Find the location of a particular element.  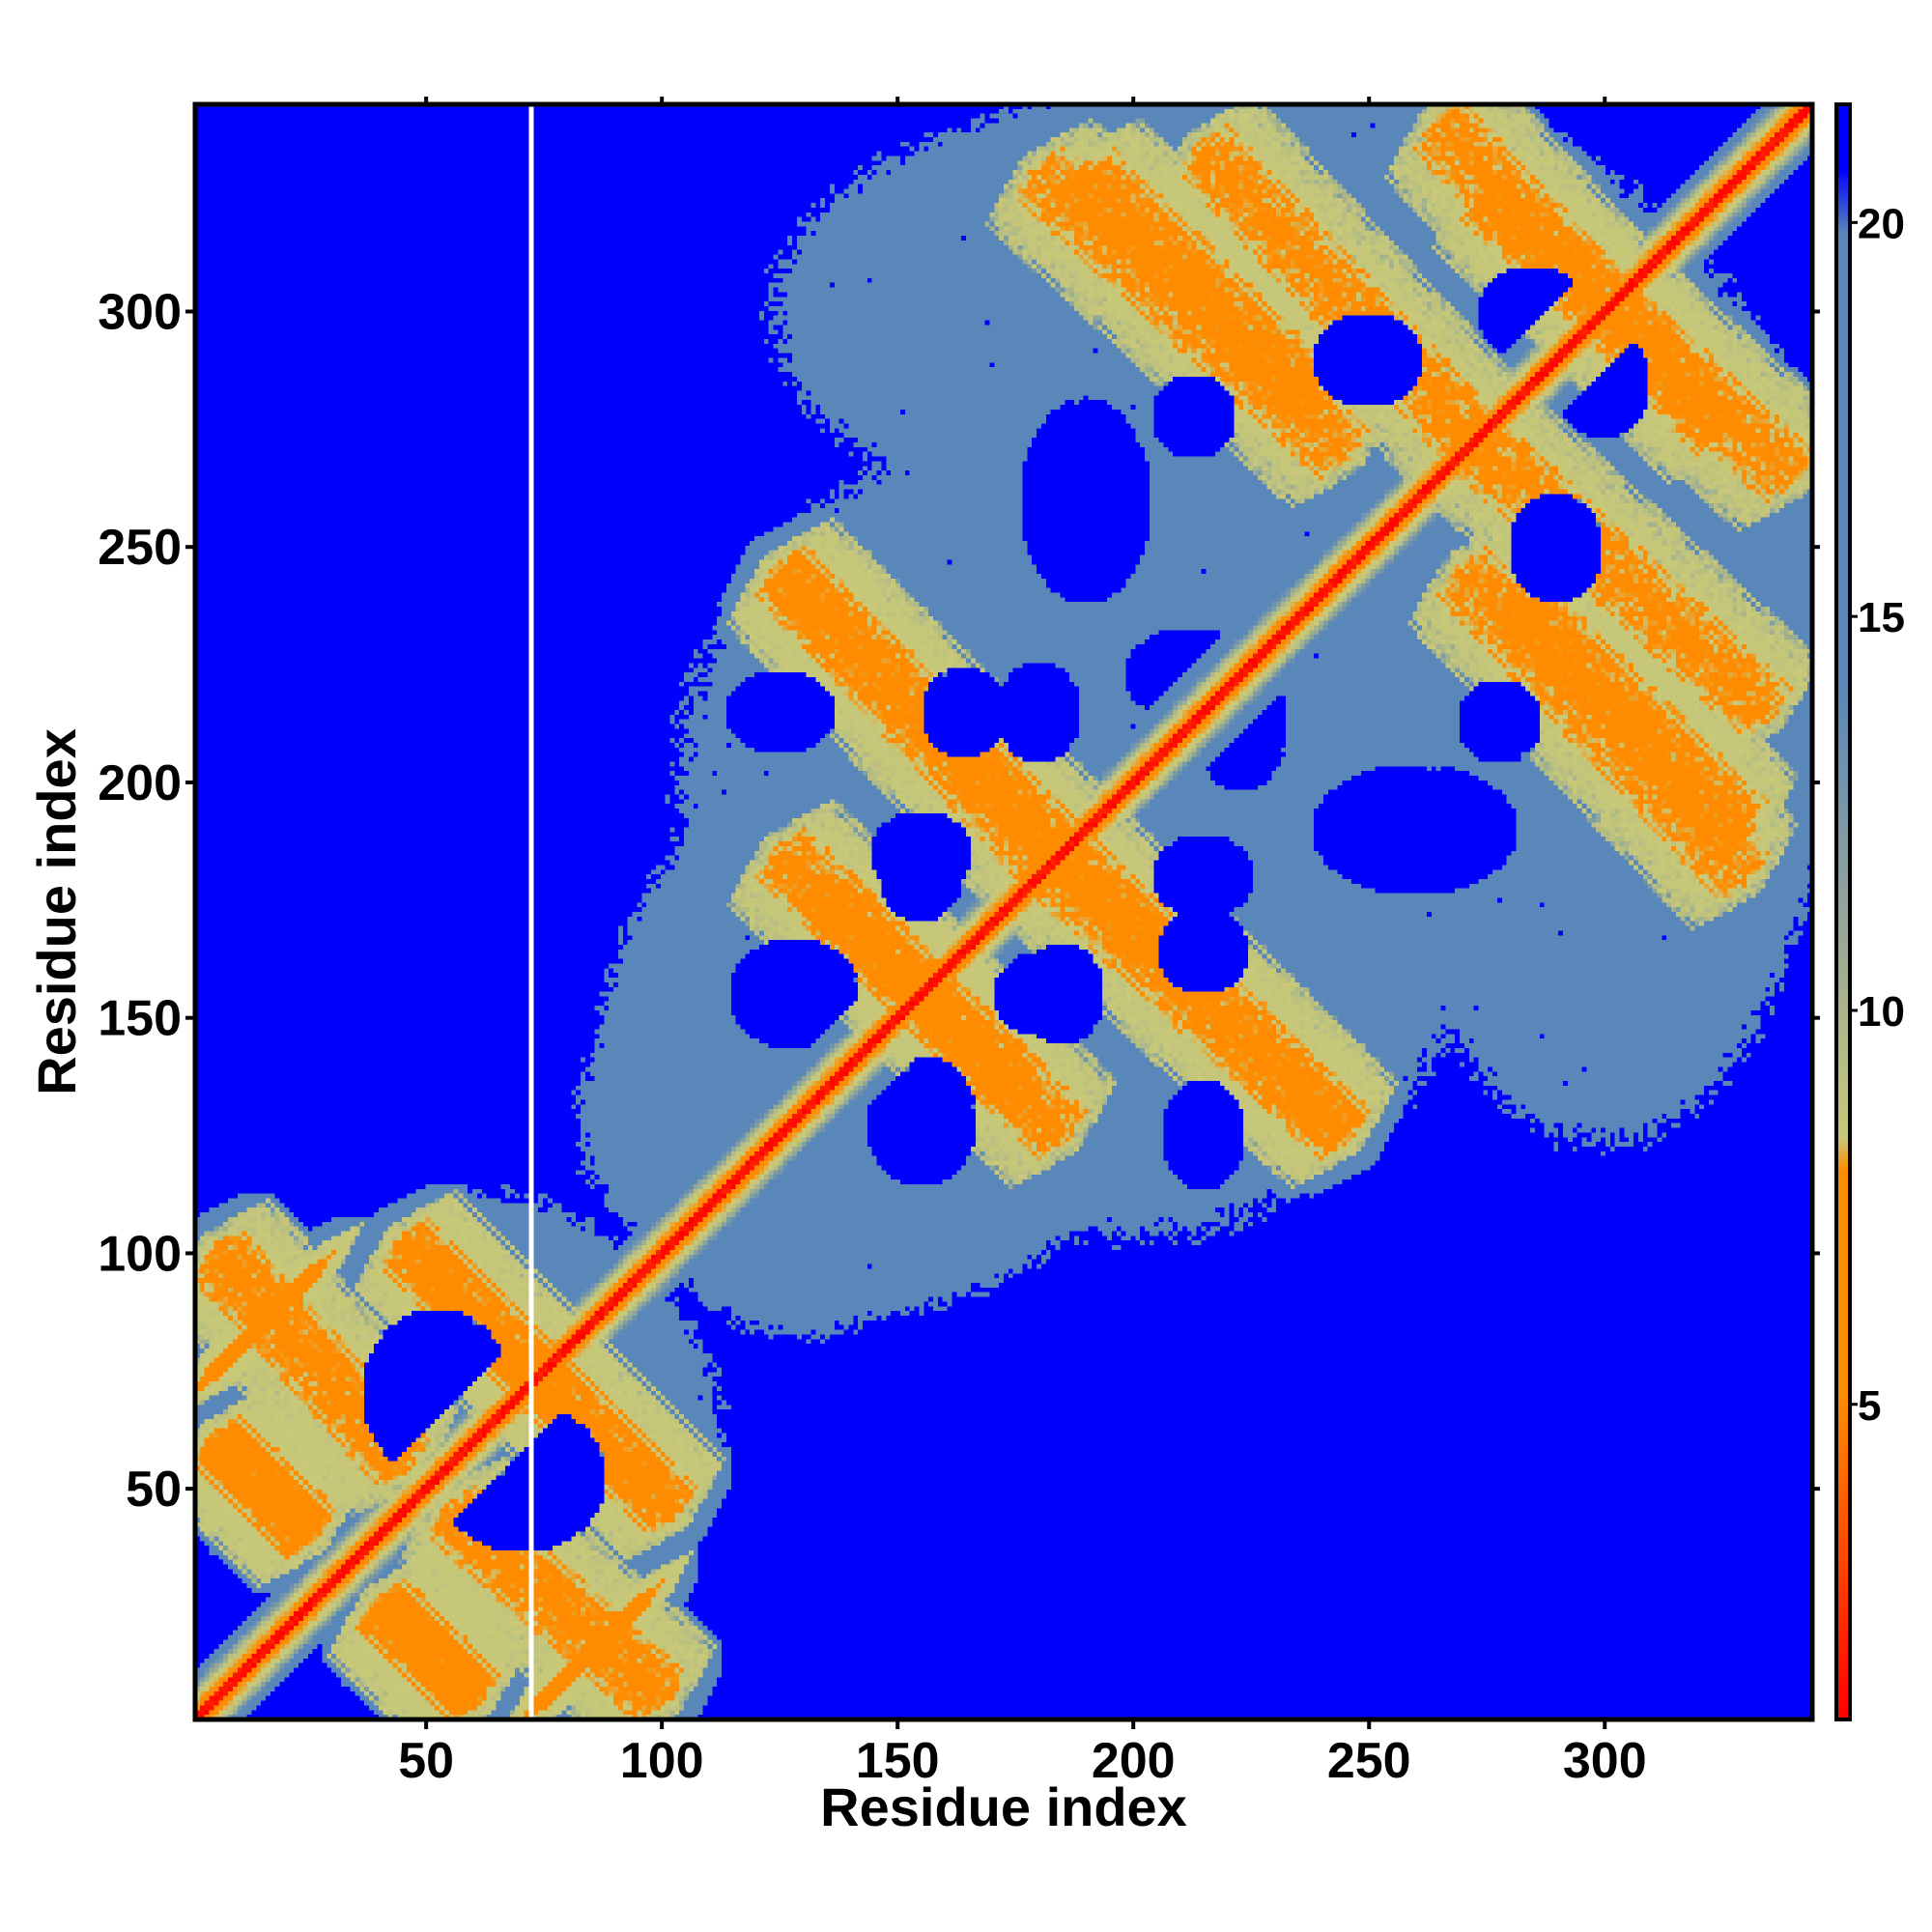

colorbar: 5 10 15 20 is located at coordinates (1869, 911).